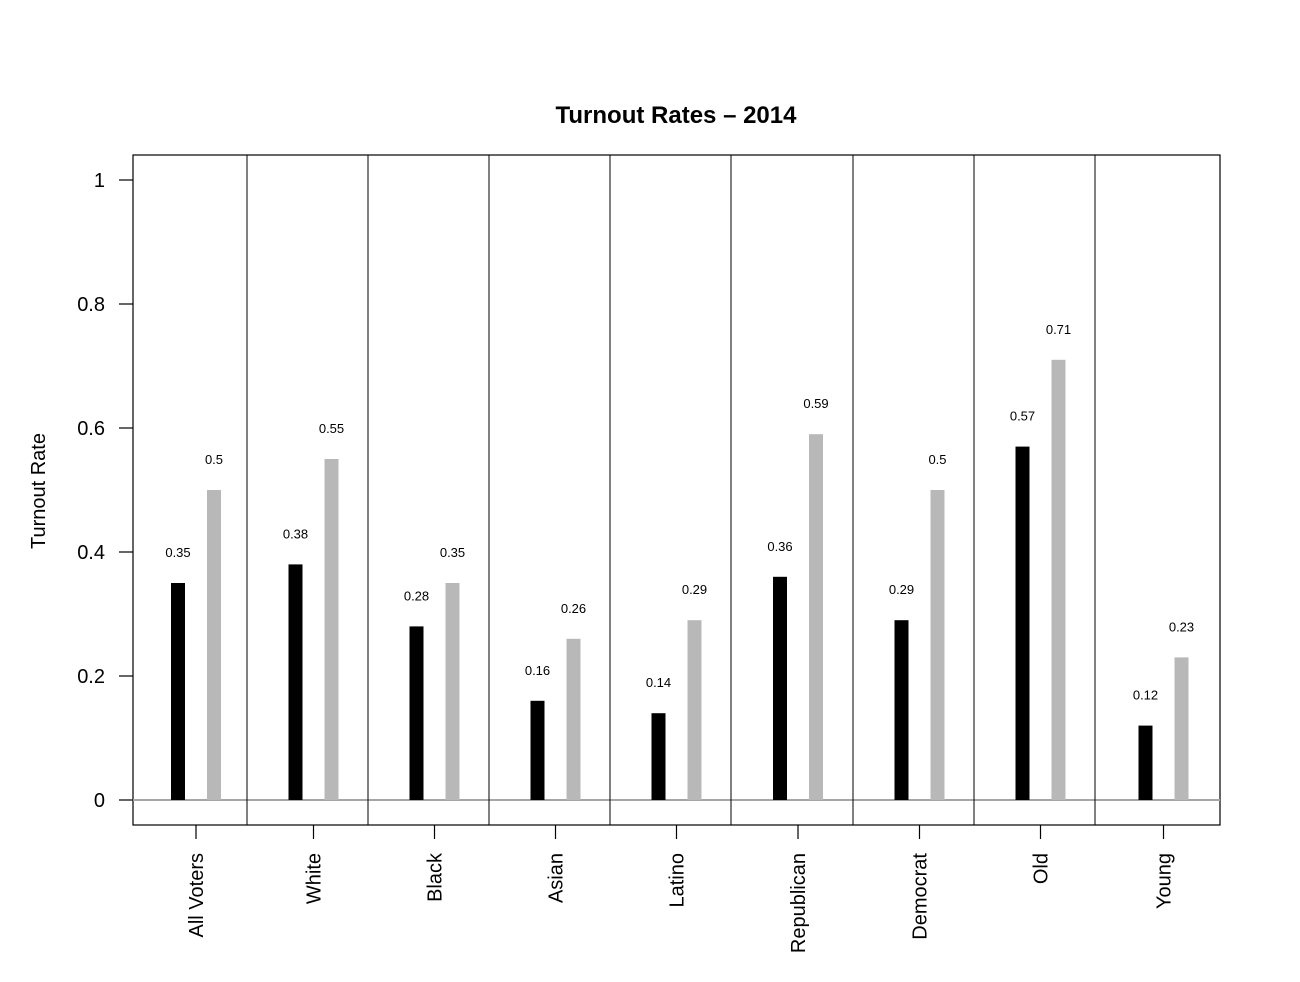 This screenshot has width=1300, height=982. I want to click on data-label: 0.57, so click(1022, 416).